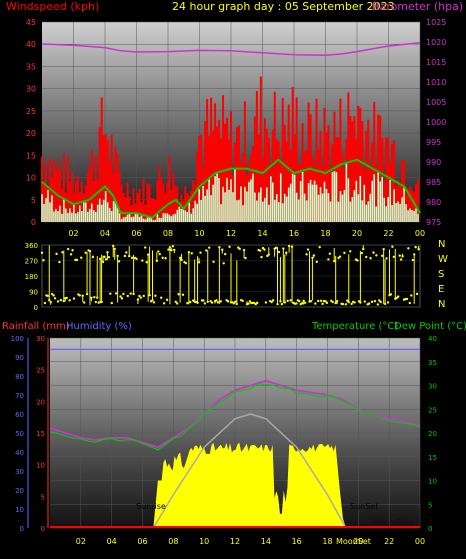  I want to click on wind-tick-label: 10, so click(31, 178).